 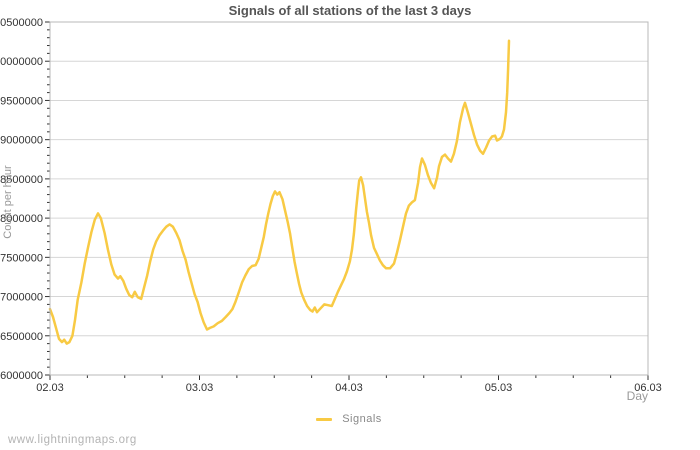 What do you see at coordinates (21, 298) in the screenshot?
I see `y-tick-label: 7000000` at bounding box center [21, 298].